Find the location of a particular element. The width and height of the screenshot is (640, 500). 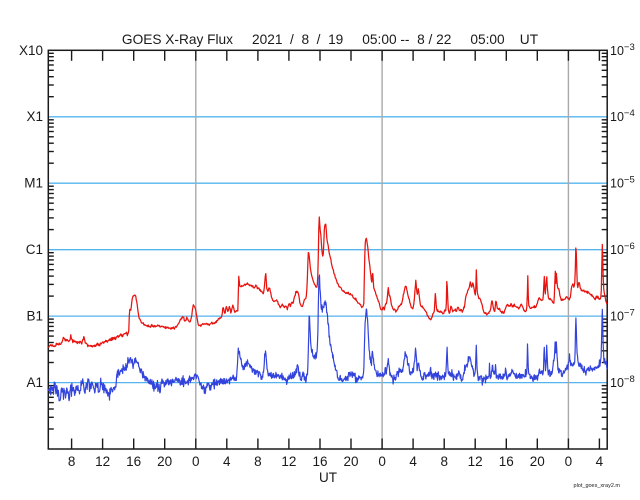

svg-text: X1 is located at coordinates (34, 116).